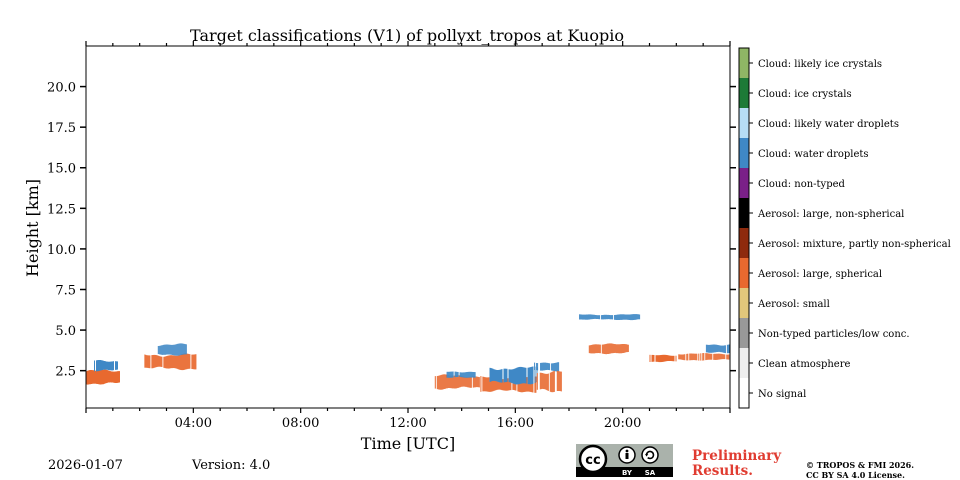 This screenshot has width=960, height=480. I want to click on y-tick-label: 7.5, so click(65, 290).